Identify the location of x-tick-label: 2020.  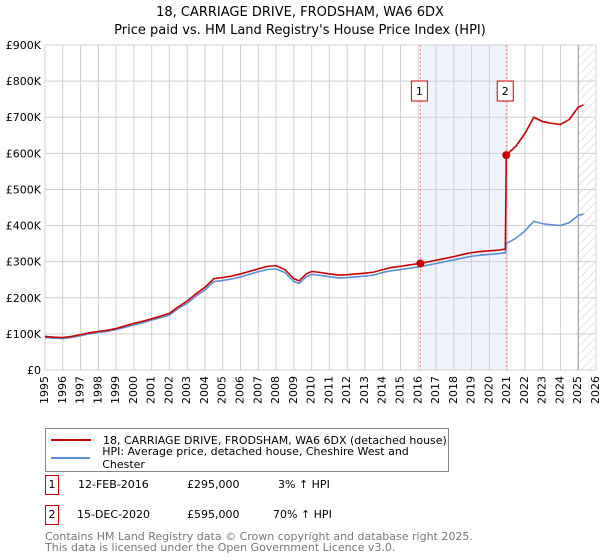
(488, 390).